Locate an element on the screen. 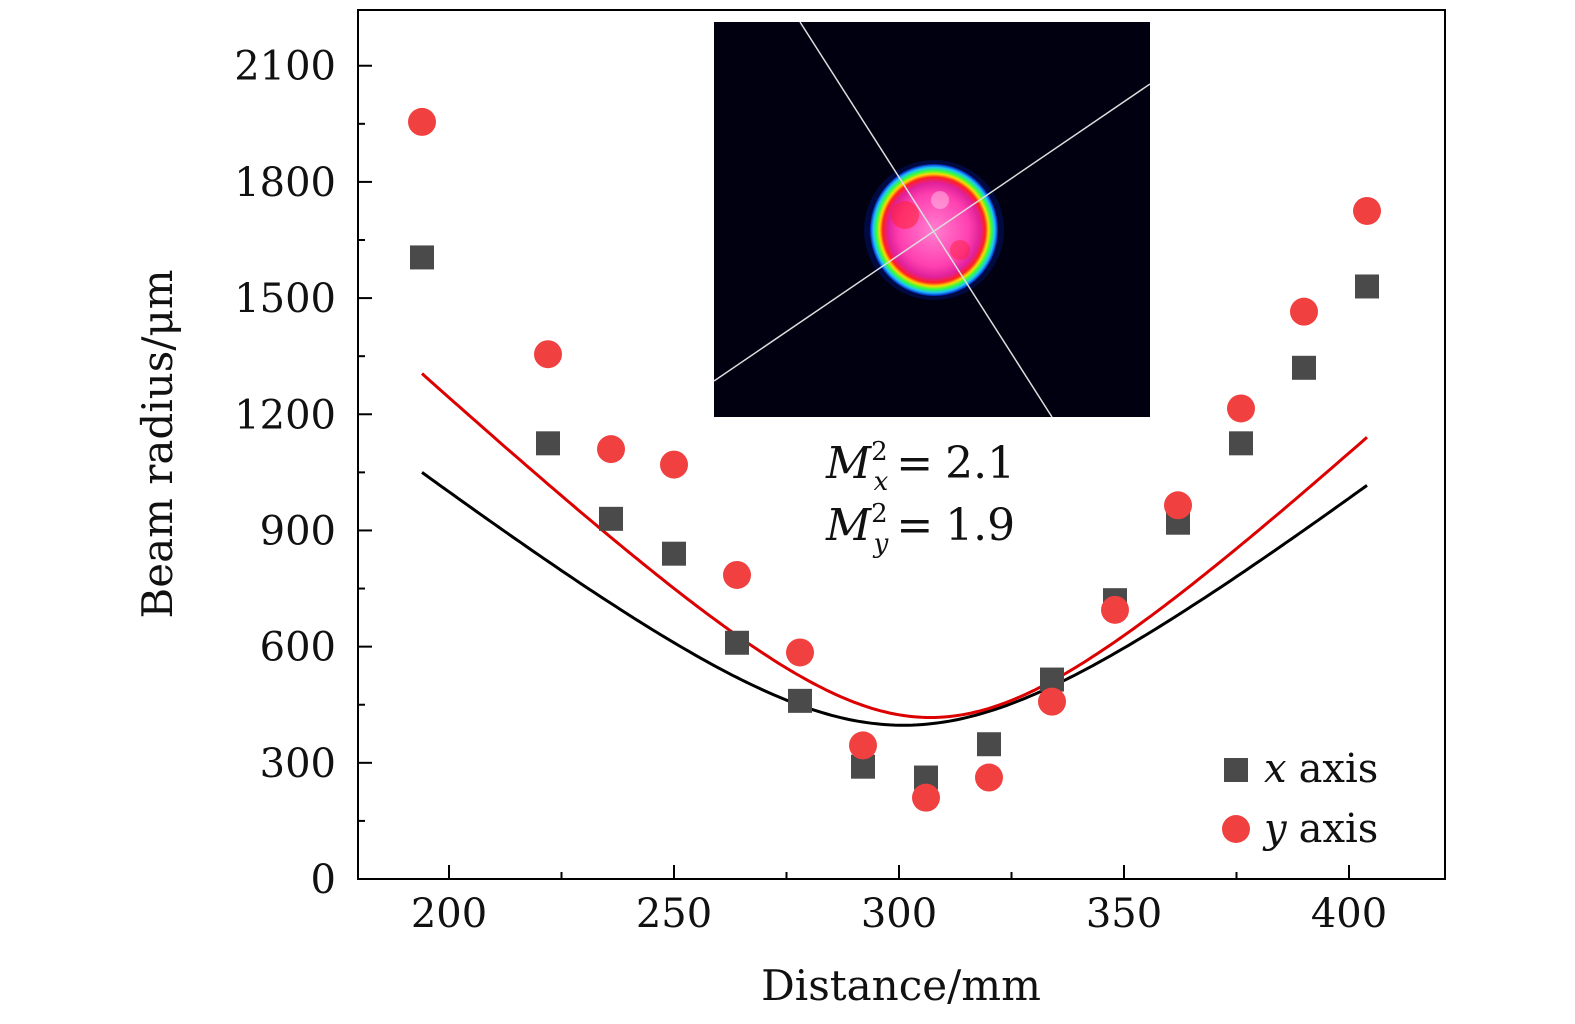  x-tick-label: 200 is located at coordinates (449, 914).